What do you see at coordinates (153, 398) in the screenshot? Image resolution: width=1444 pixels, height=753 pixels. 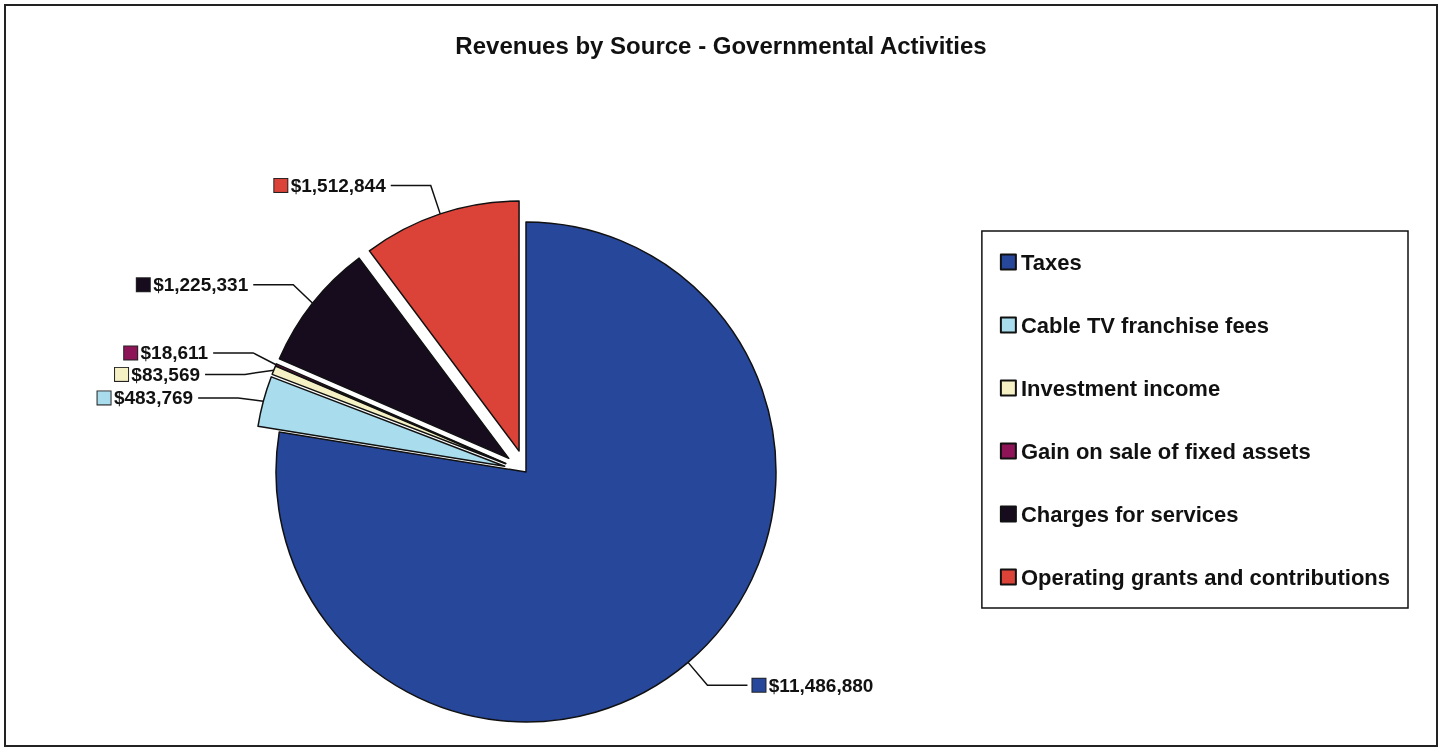 I see `data-label: $483,769` at bounding box center [153, 398].